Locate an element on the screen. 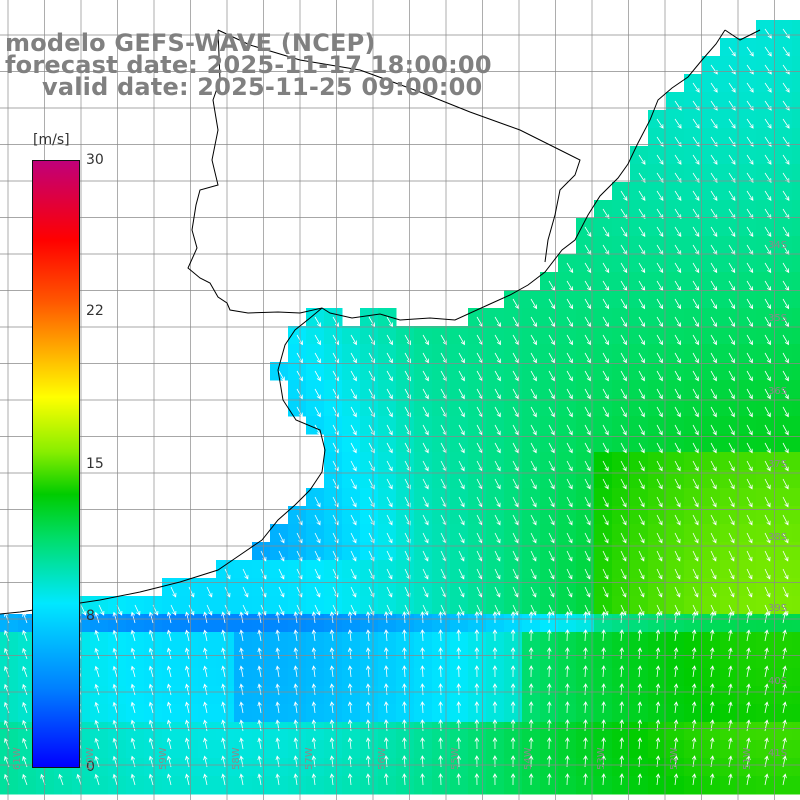  colorbar-tick: 0 is located at coordinates (90, 767).